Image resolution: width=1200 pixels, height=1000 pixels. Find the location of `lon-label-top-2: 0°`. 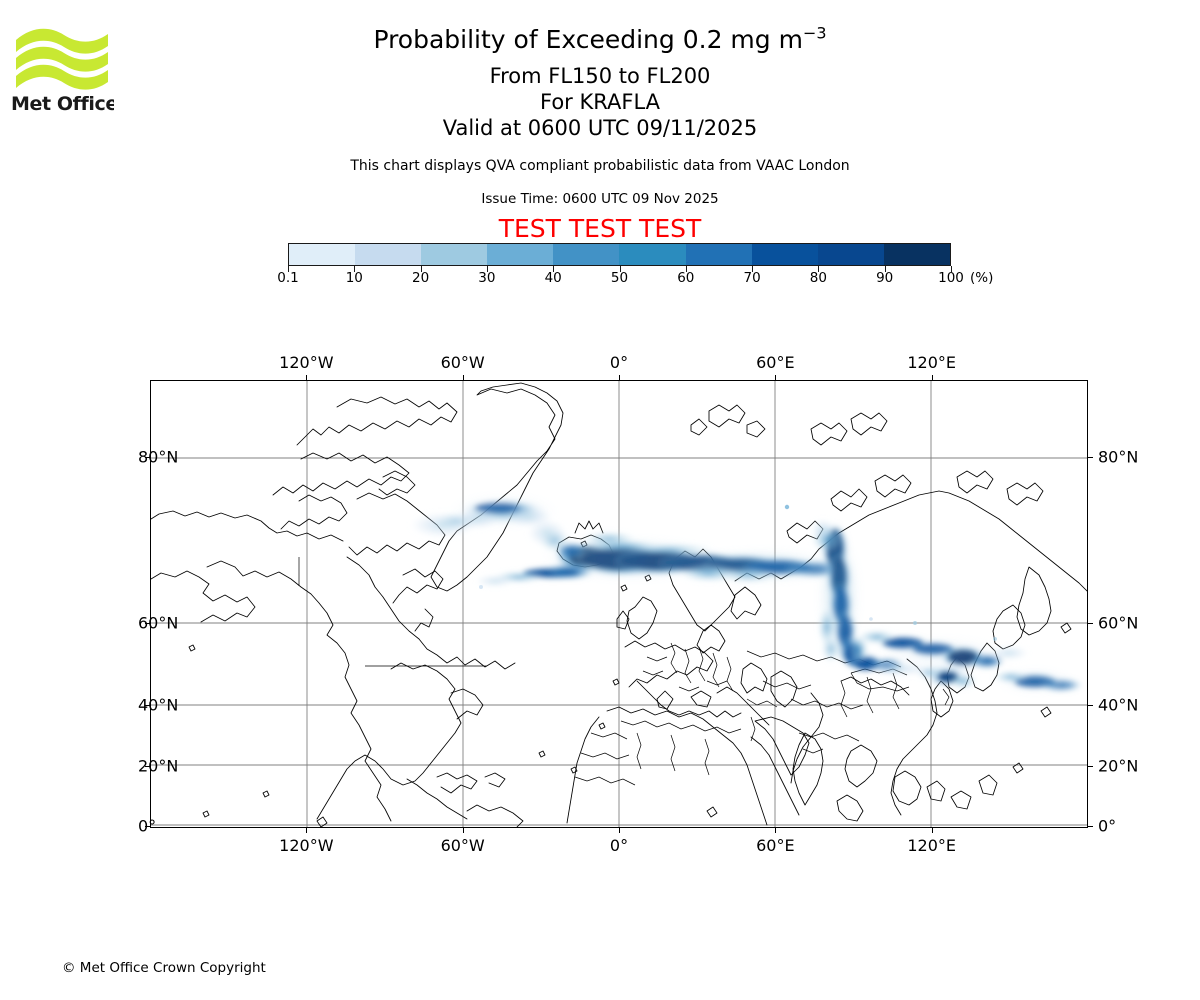

lon-label-top-2: 0° is located at coordinates (619, 362).